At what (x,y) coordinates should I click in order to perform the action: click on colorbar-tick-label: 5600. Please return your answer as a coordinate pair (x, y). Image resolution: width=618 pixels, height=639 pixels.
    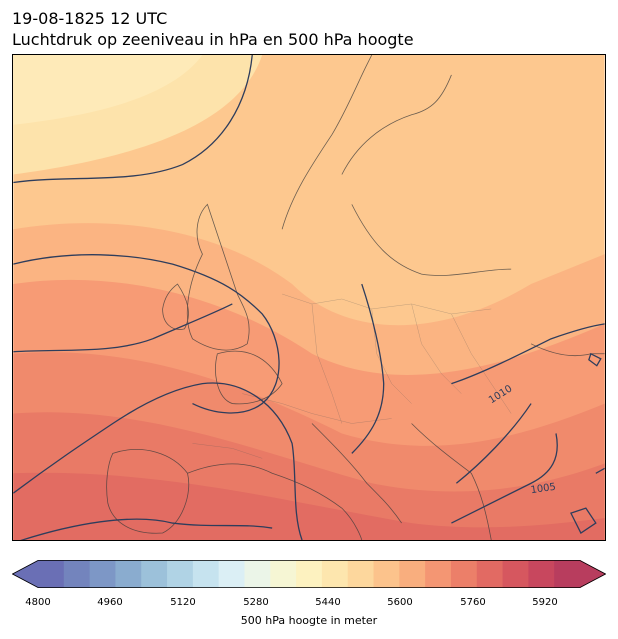
    Looking at the image, I should click on (400, 602).